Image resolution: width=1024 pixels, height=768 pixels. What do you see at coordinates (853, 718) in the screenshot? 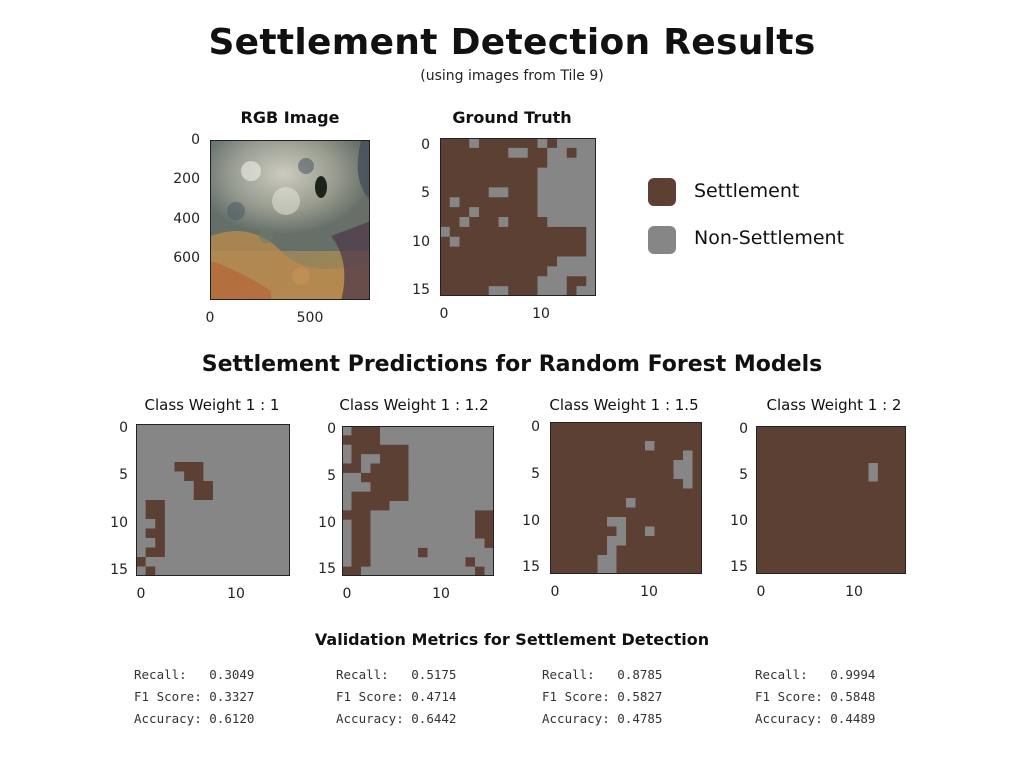
I see `metric-value: 0.4489` at bounding box center [853, 718].